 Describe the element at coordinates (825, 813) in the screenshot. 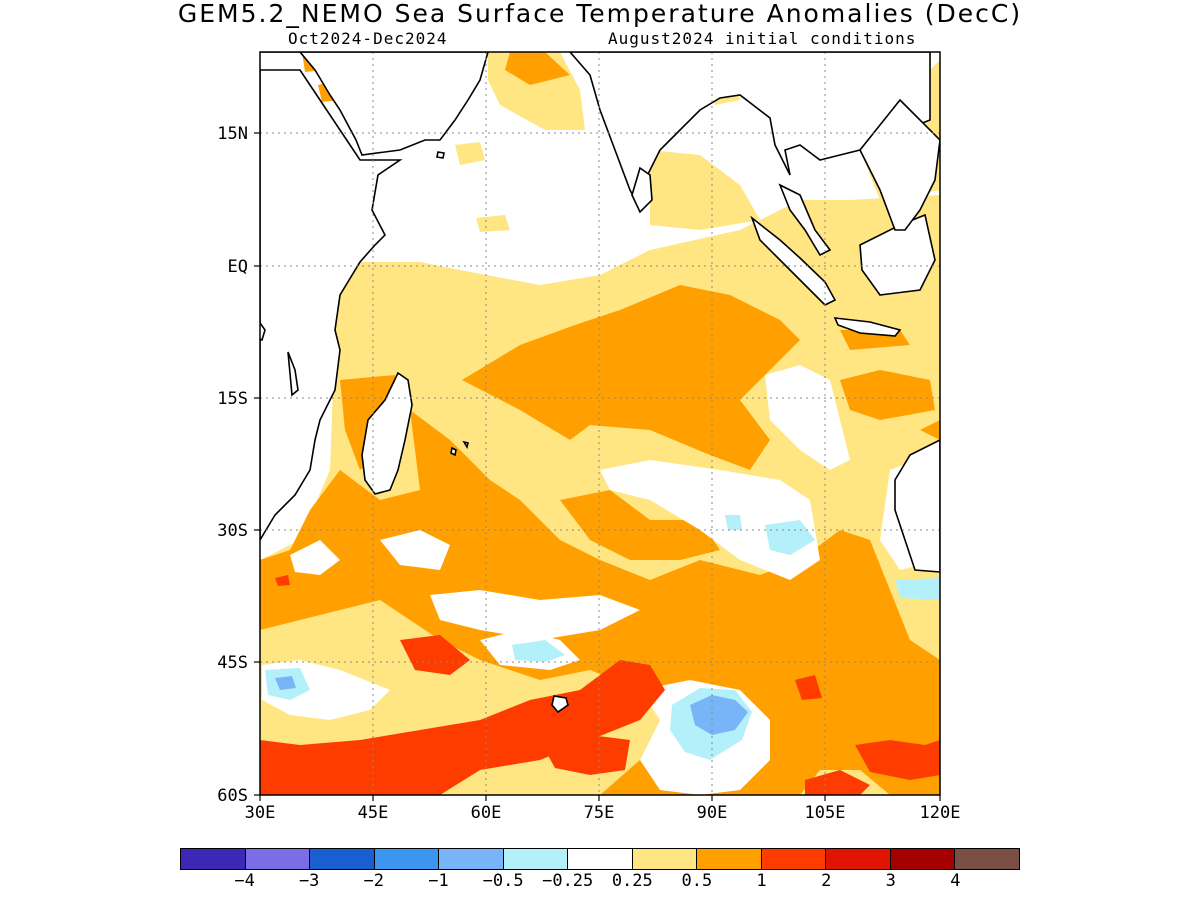

I see `x-tick-label: 105E` at that location.